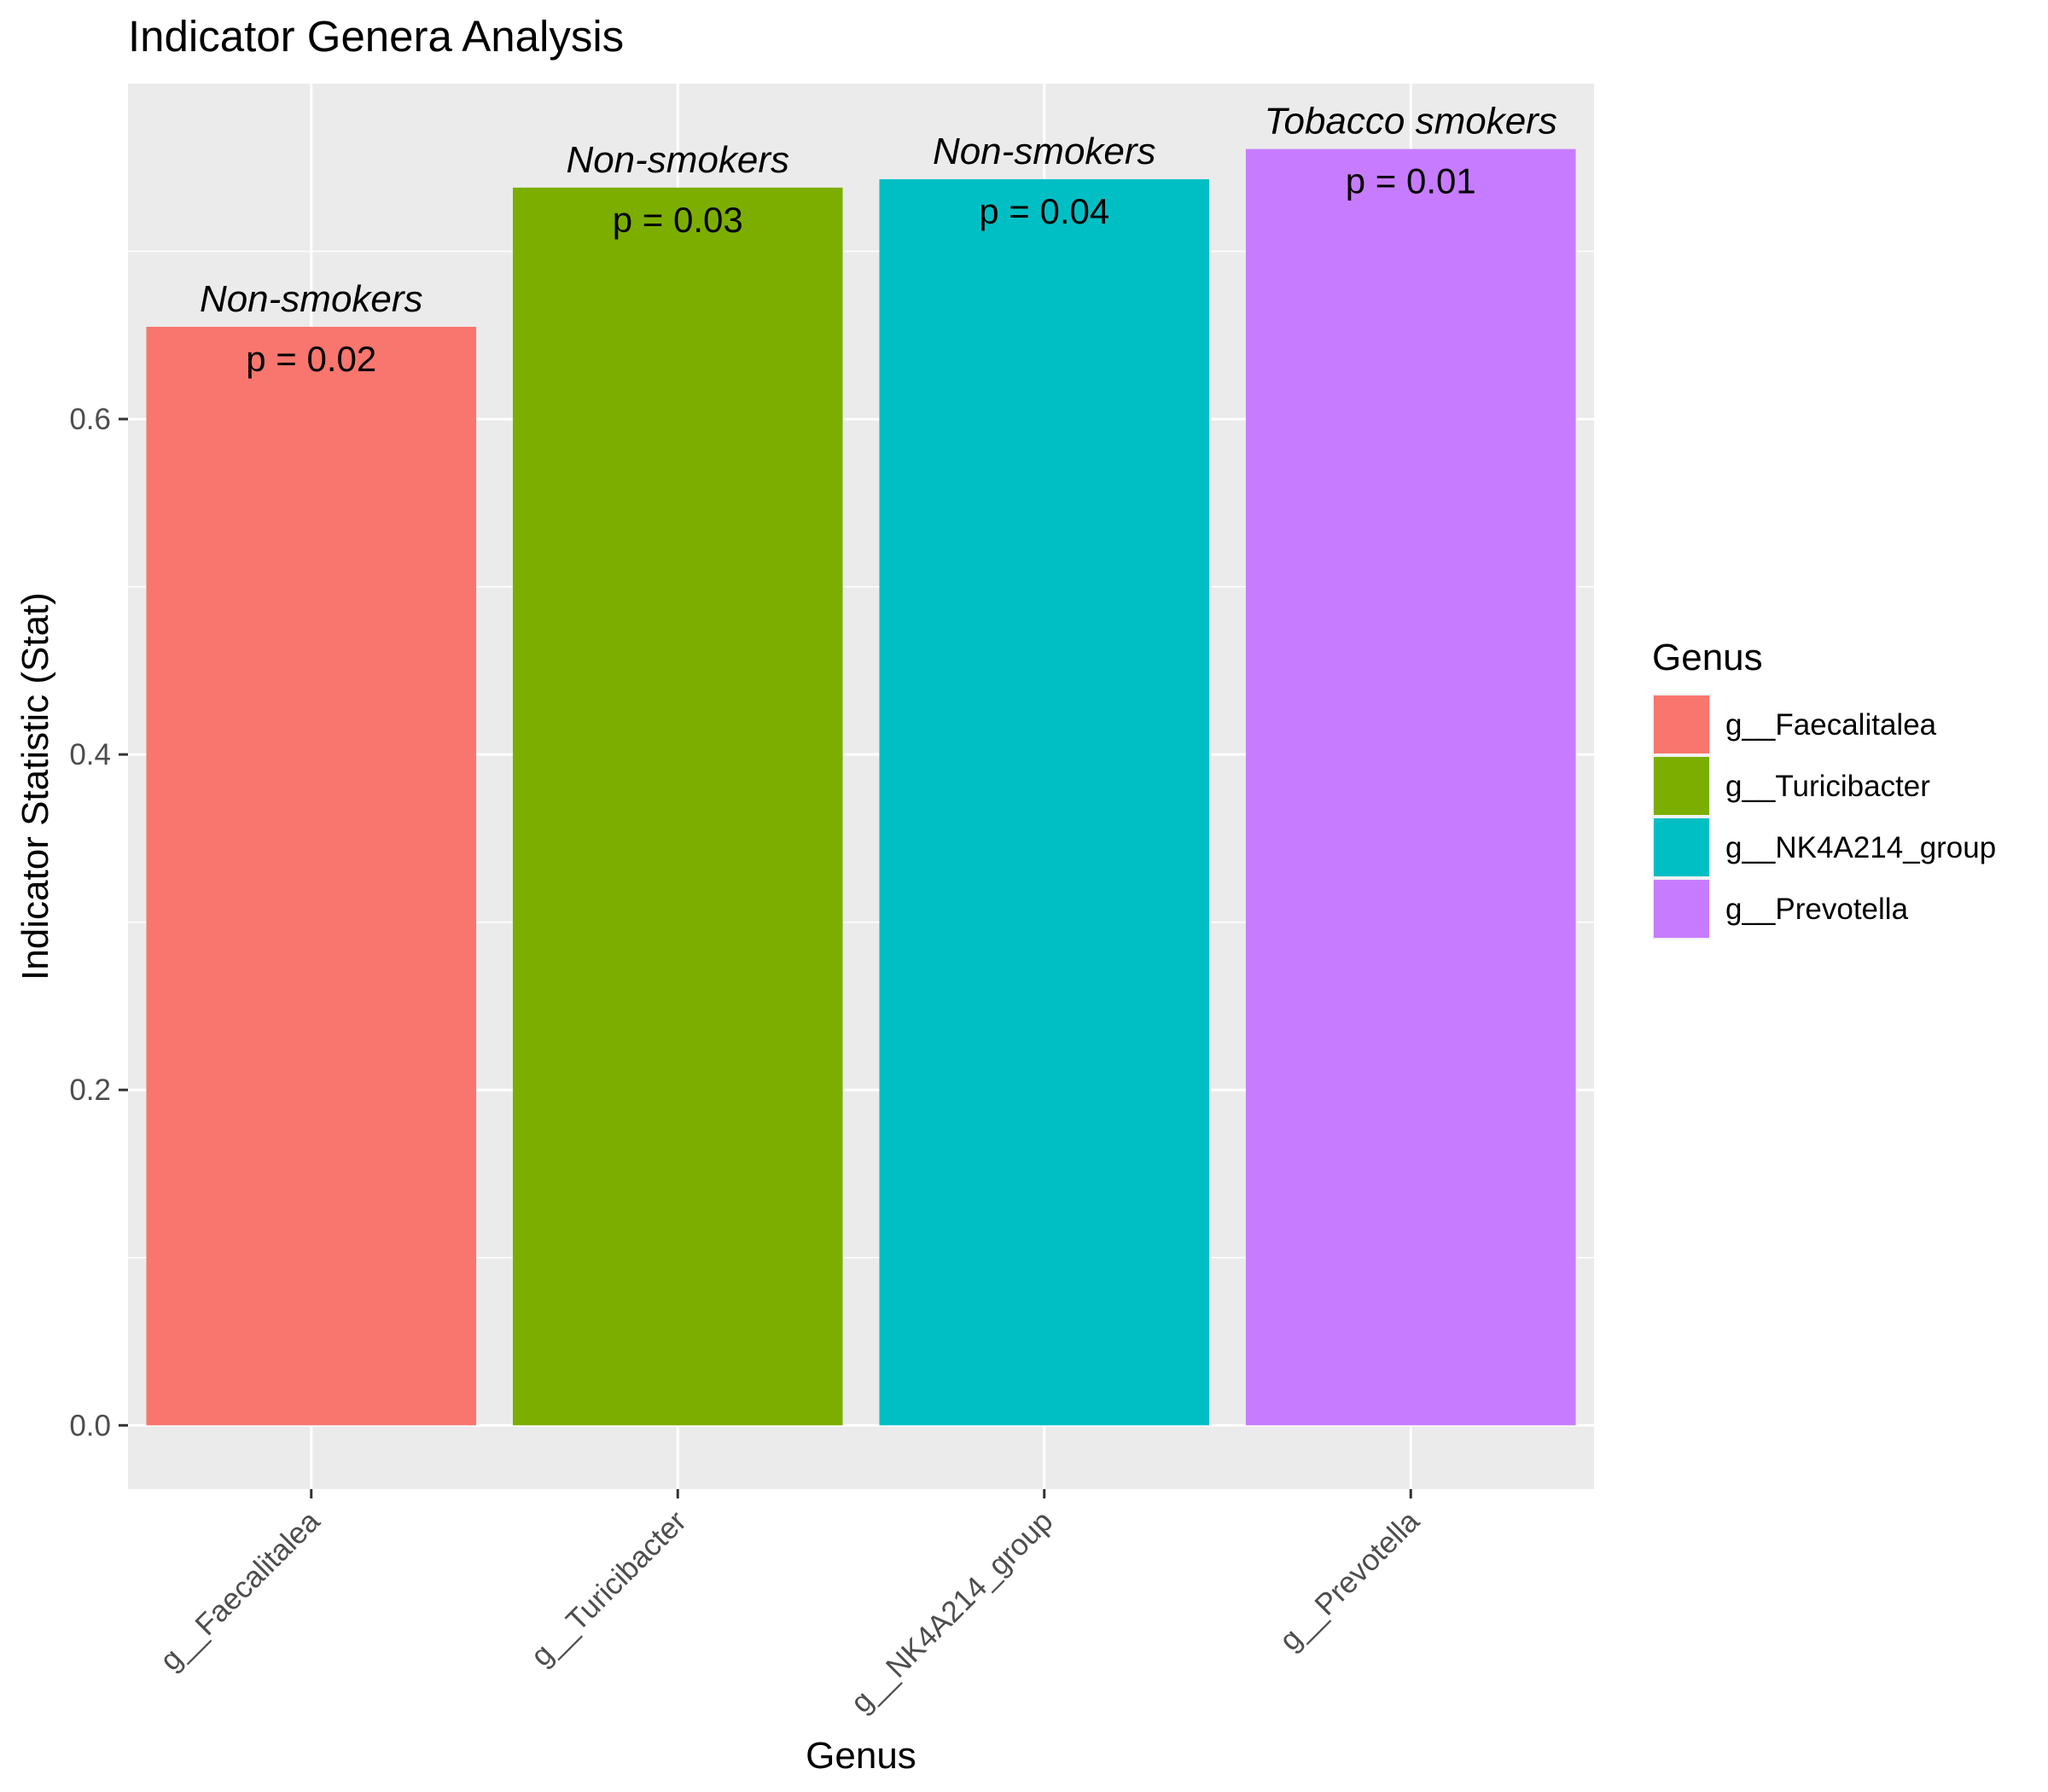 This screenshot has width=2048, height=1792. What do you see at coordinates (1410, 787) in the screenshot?
I see `bar-g-prevotella` at bounding box center [1410, 787].